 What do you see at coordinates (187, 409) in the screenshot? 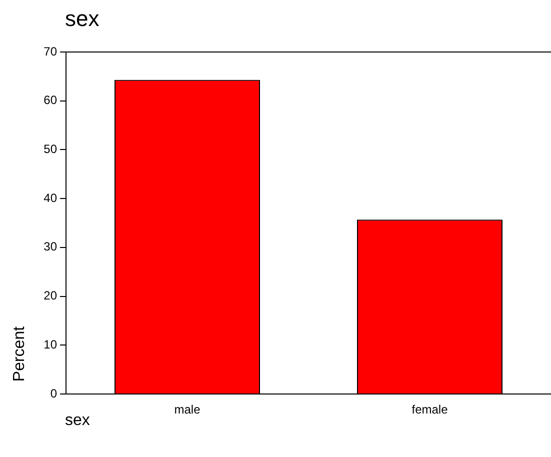
I see `x-tick-label: male` at bounding box center [187, 409].